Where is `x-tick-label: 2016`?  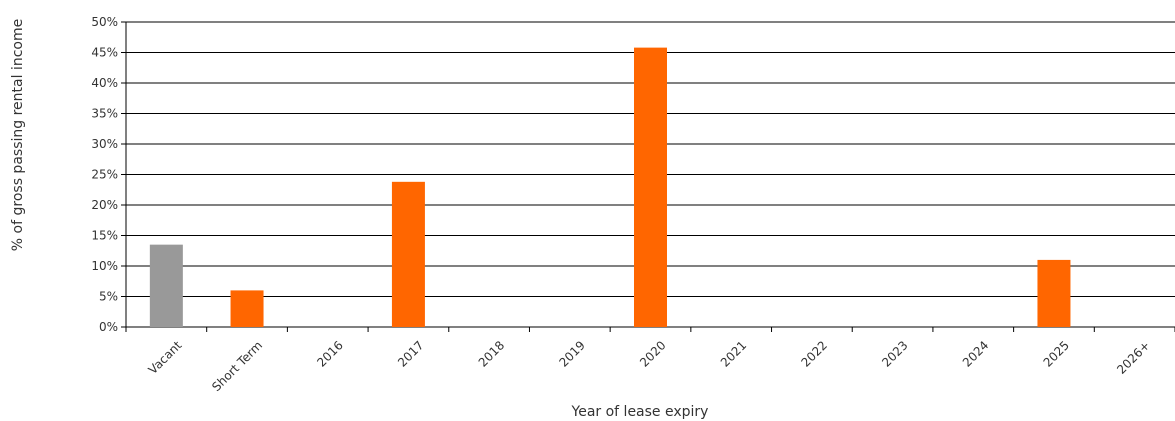
x-tick-label: 2016 is located at coordinates (329, 353).